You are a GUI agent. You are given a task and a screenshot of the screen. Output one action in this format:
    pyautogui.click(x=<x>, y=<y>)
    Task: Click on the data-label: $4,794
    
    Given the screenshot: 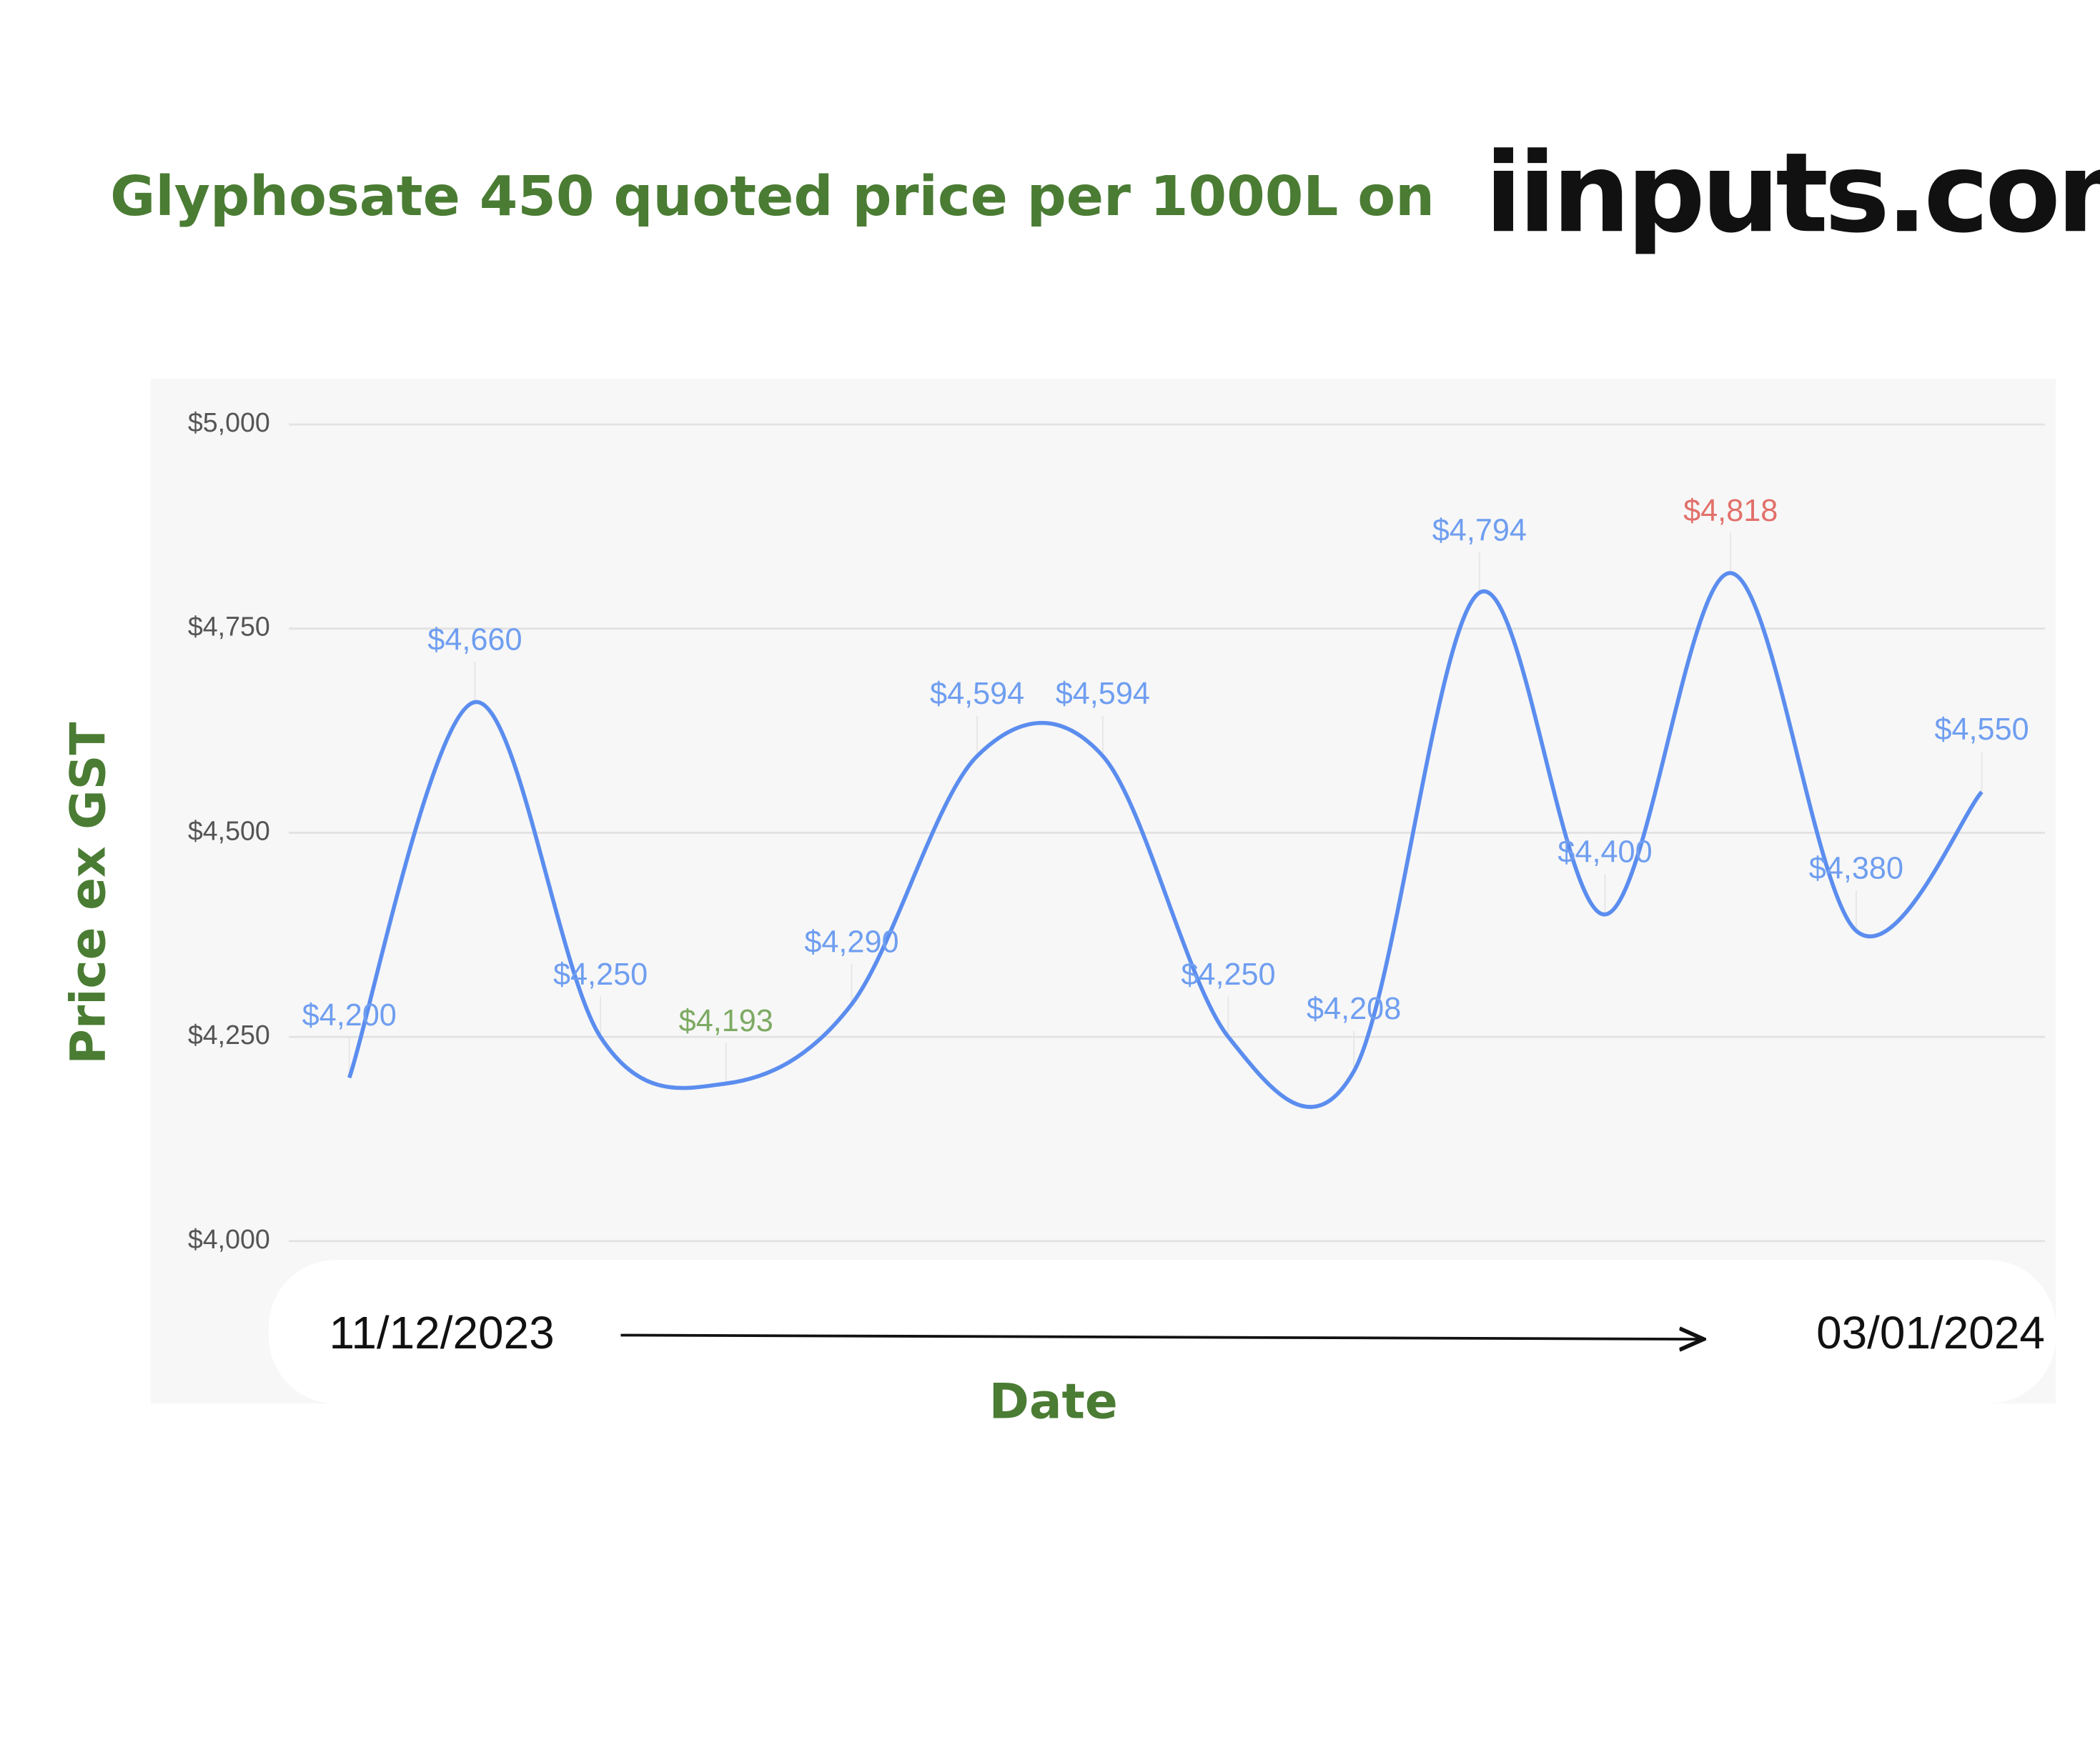 What is the action you would take?
    pyautogui.click(x=1479, y=530)
    